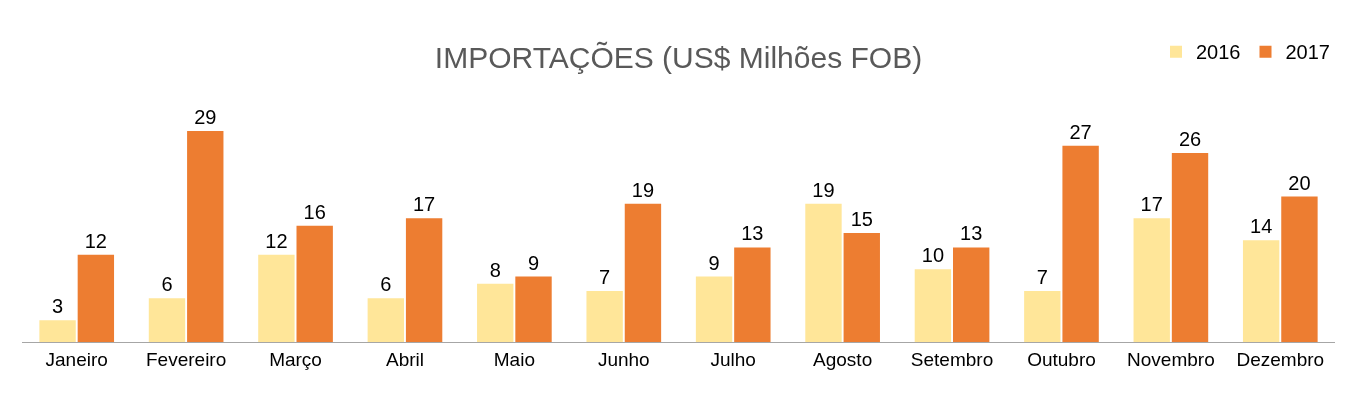  What do you see at coordinates (733, 359) in the screenshot?
I see `x-tick-label: Julho` at bounding box center [733, 359].